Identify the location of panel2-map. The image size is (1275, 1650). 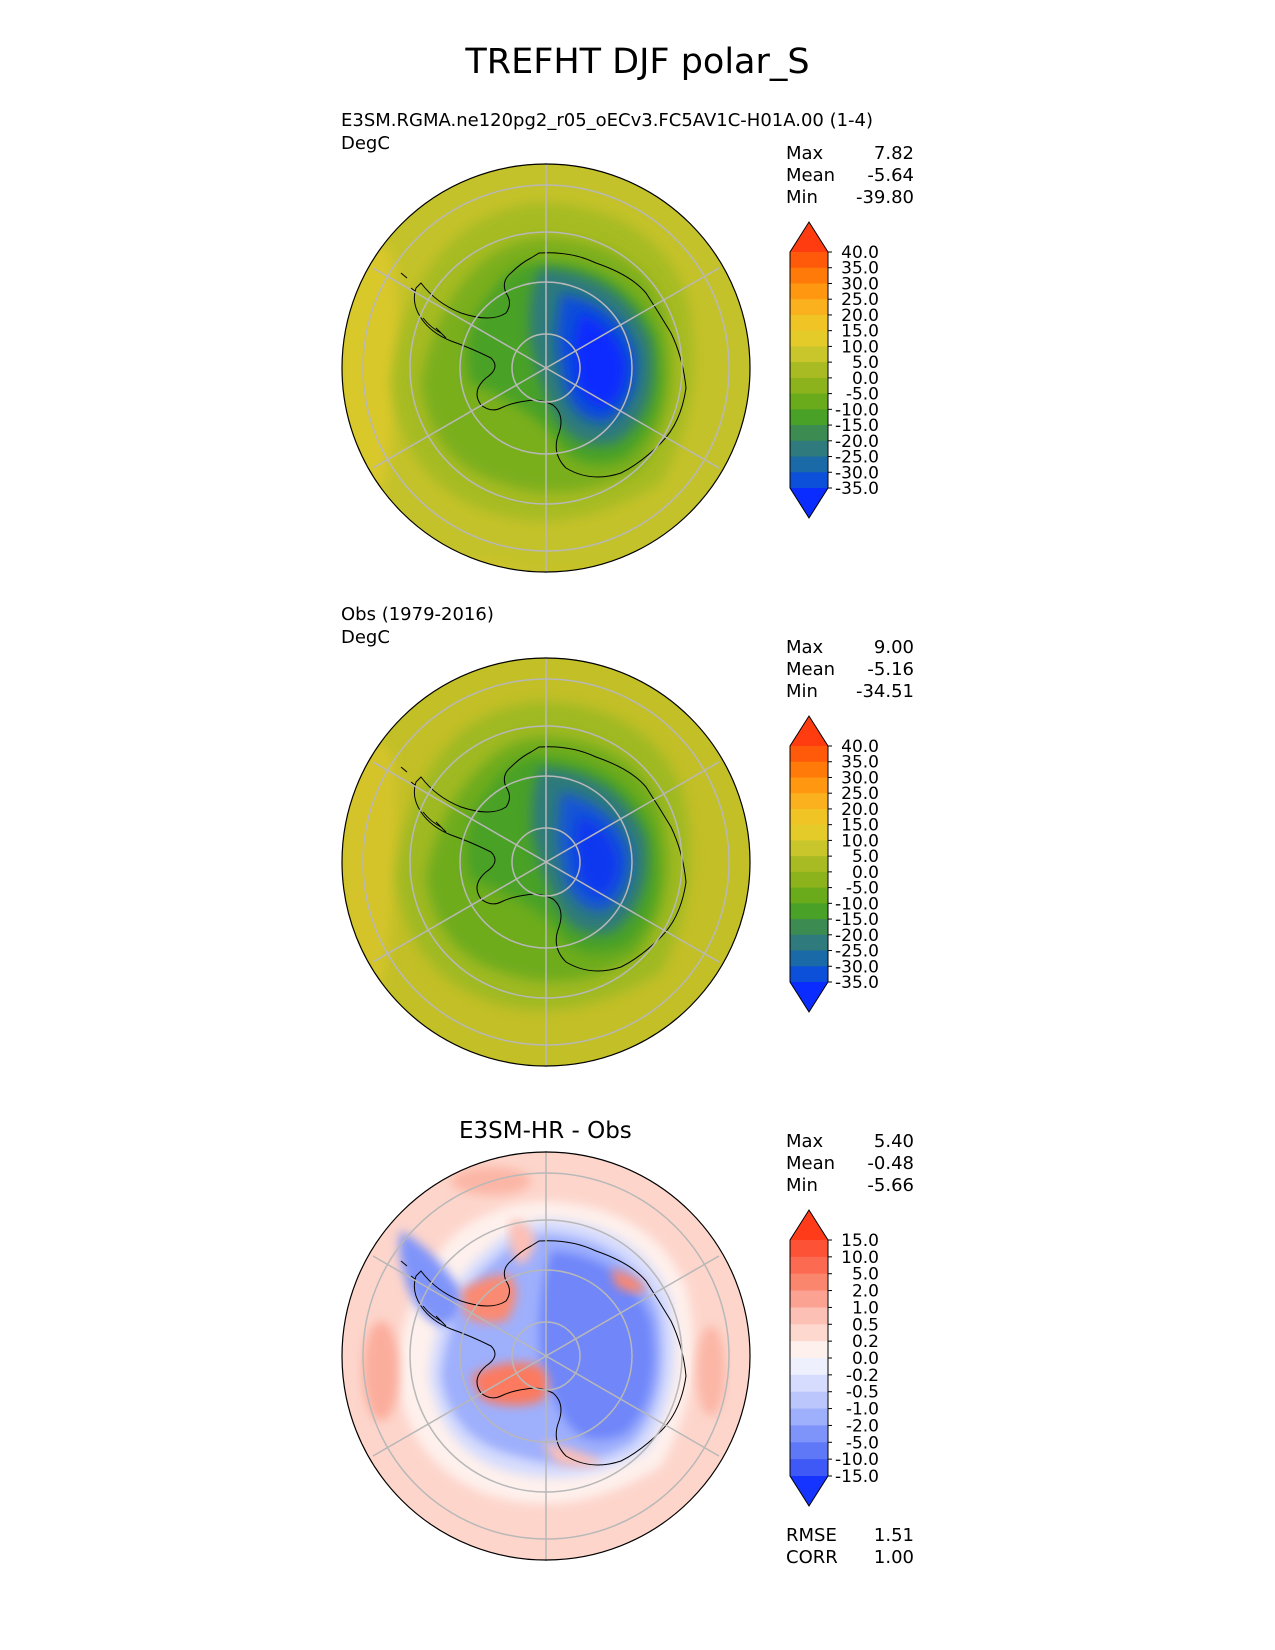
(546, 862).